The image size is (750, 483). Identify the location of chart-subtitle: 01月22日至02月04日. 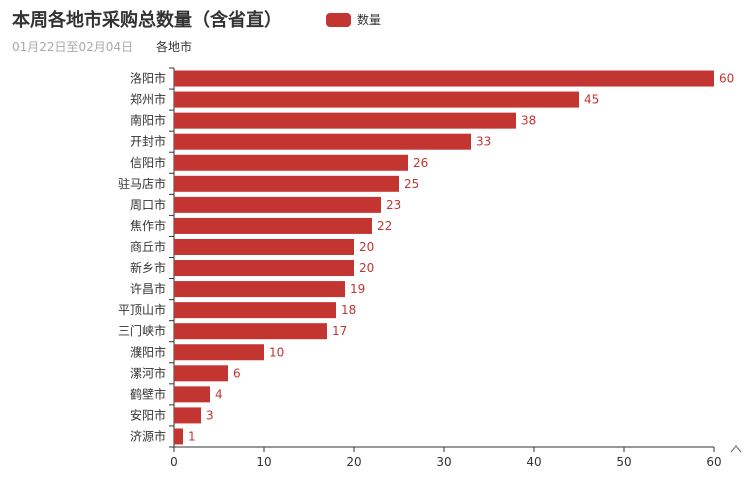
(73, 47).